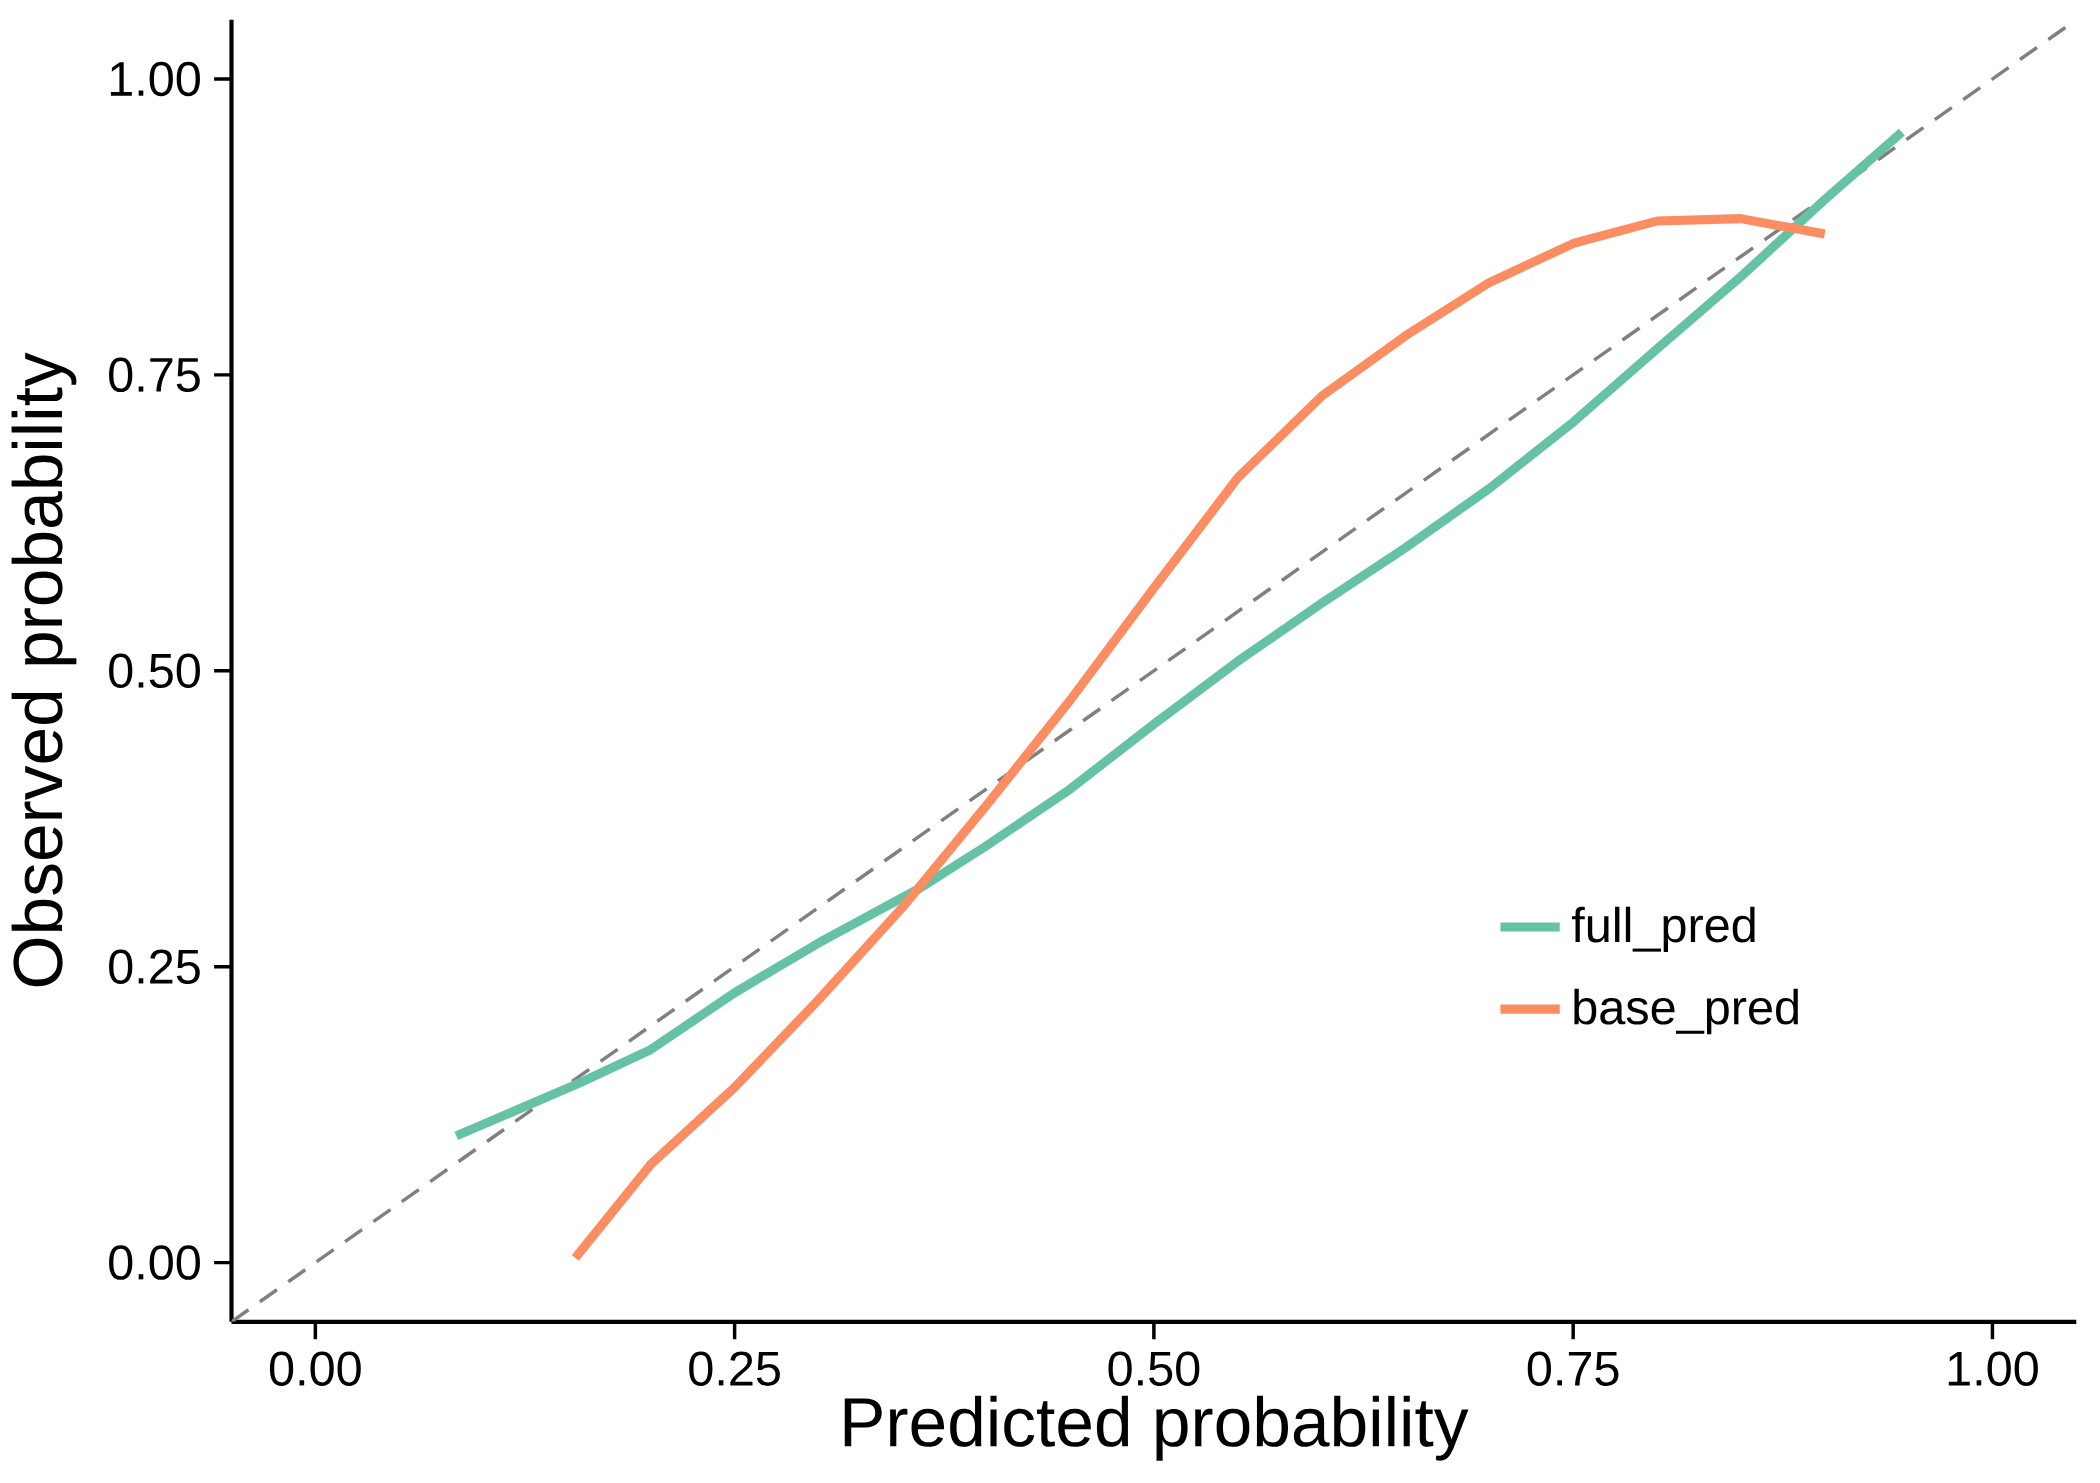 This screenshot has width=2100, height=1483. I want to click on legend-label: full_pred, so click(1663, 929).